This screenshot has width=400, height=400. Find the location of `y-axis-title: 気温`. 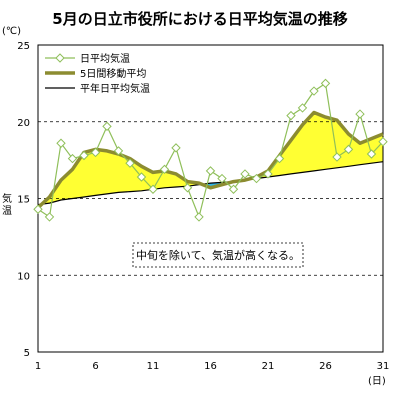

y-axis-title: 気温 is located at coordinates (7, 204).